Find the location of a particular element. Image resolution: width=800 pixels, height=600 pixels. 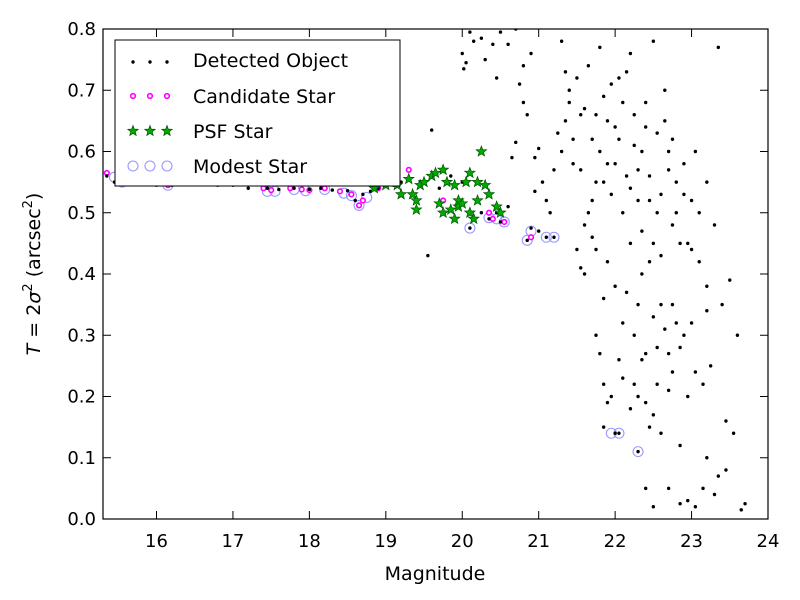

y-tick-label: 0.2 is located at coordinates (81, 397).